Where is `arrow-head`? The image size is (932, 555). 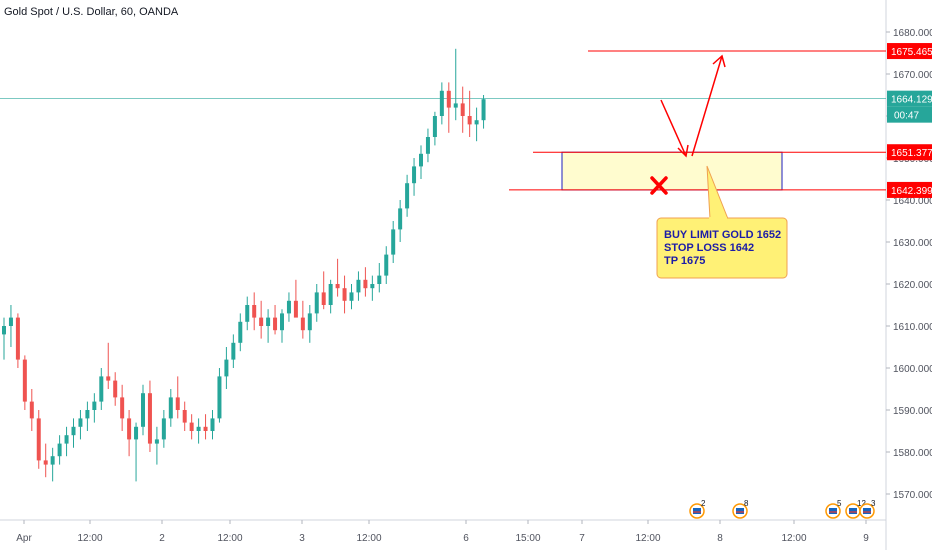 arrow-head is located at coordinates (683, 151).